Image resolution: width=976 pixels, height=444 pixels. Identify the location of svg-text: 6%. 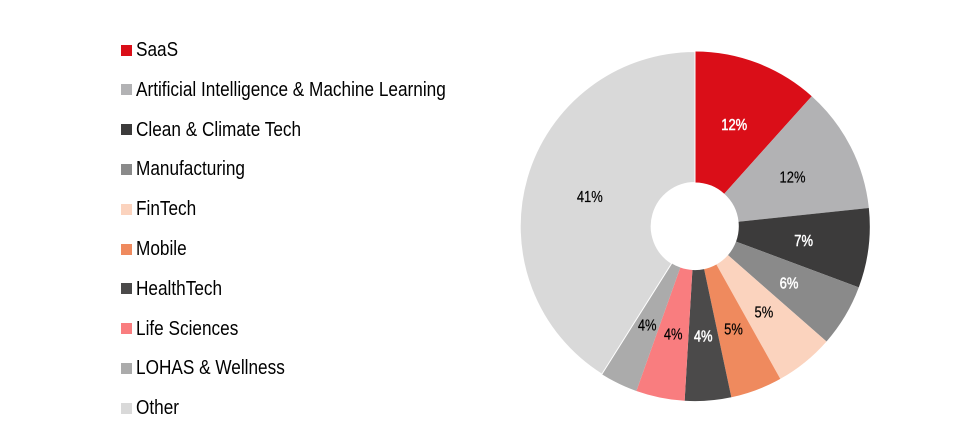
(789, 284).